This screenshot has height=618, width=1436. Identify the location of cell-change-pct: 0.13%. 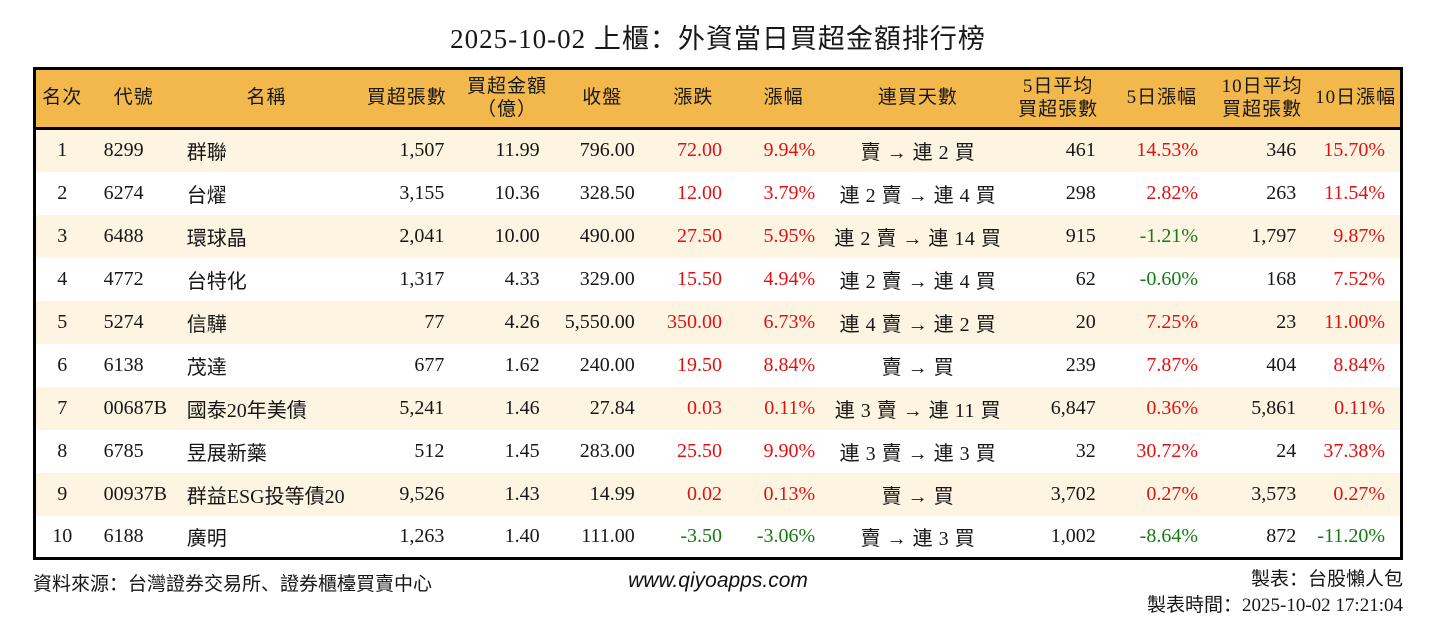
(789, 493).